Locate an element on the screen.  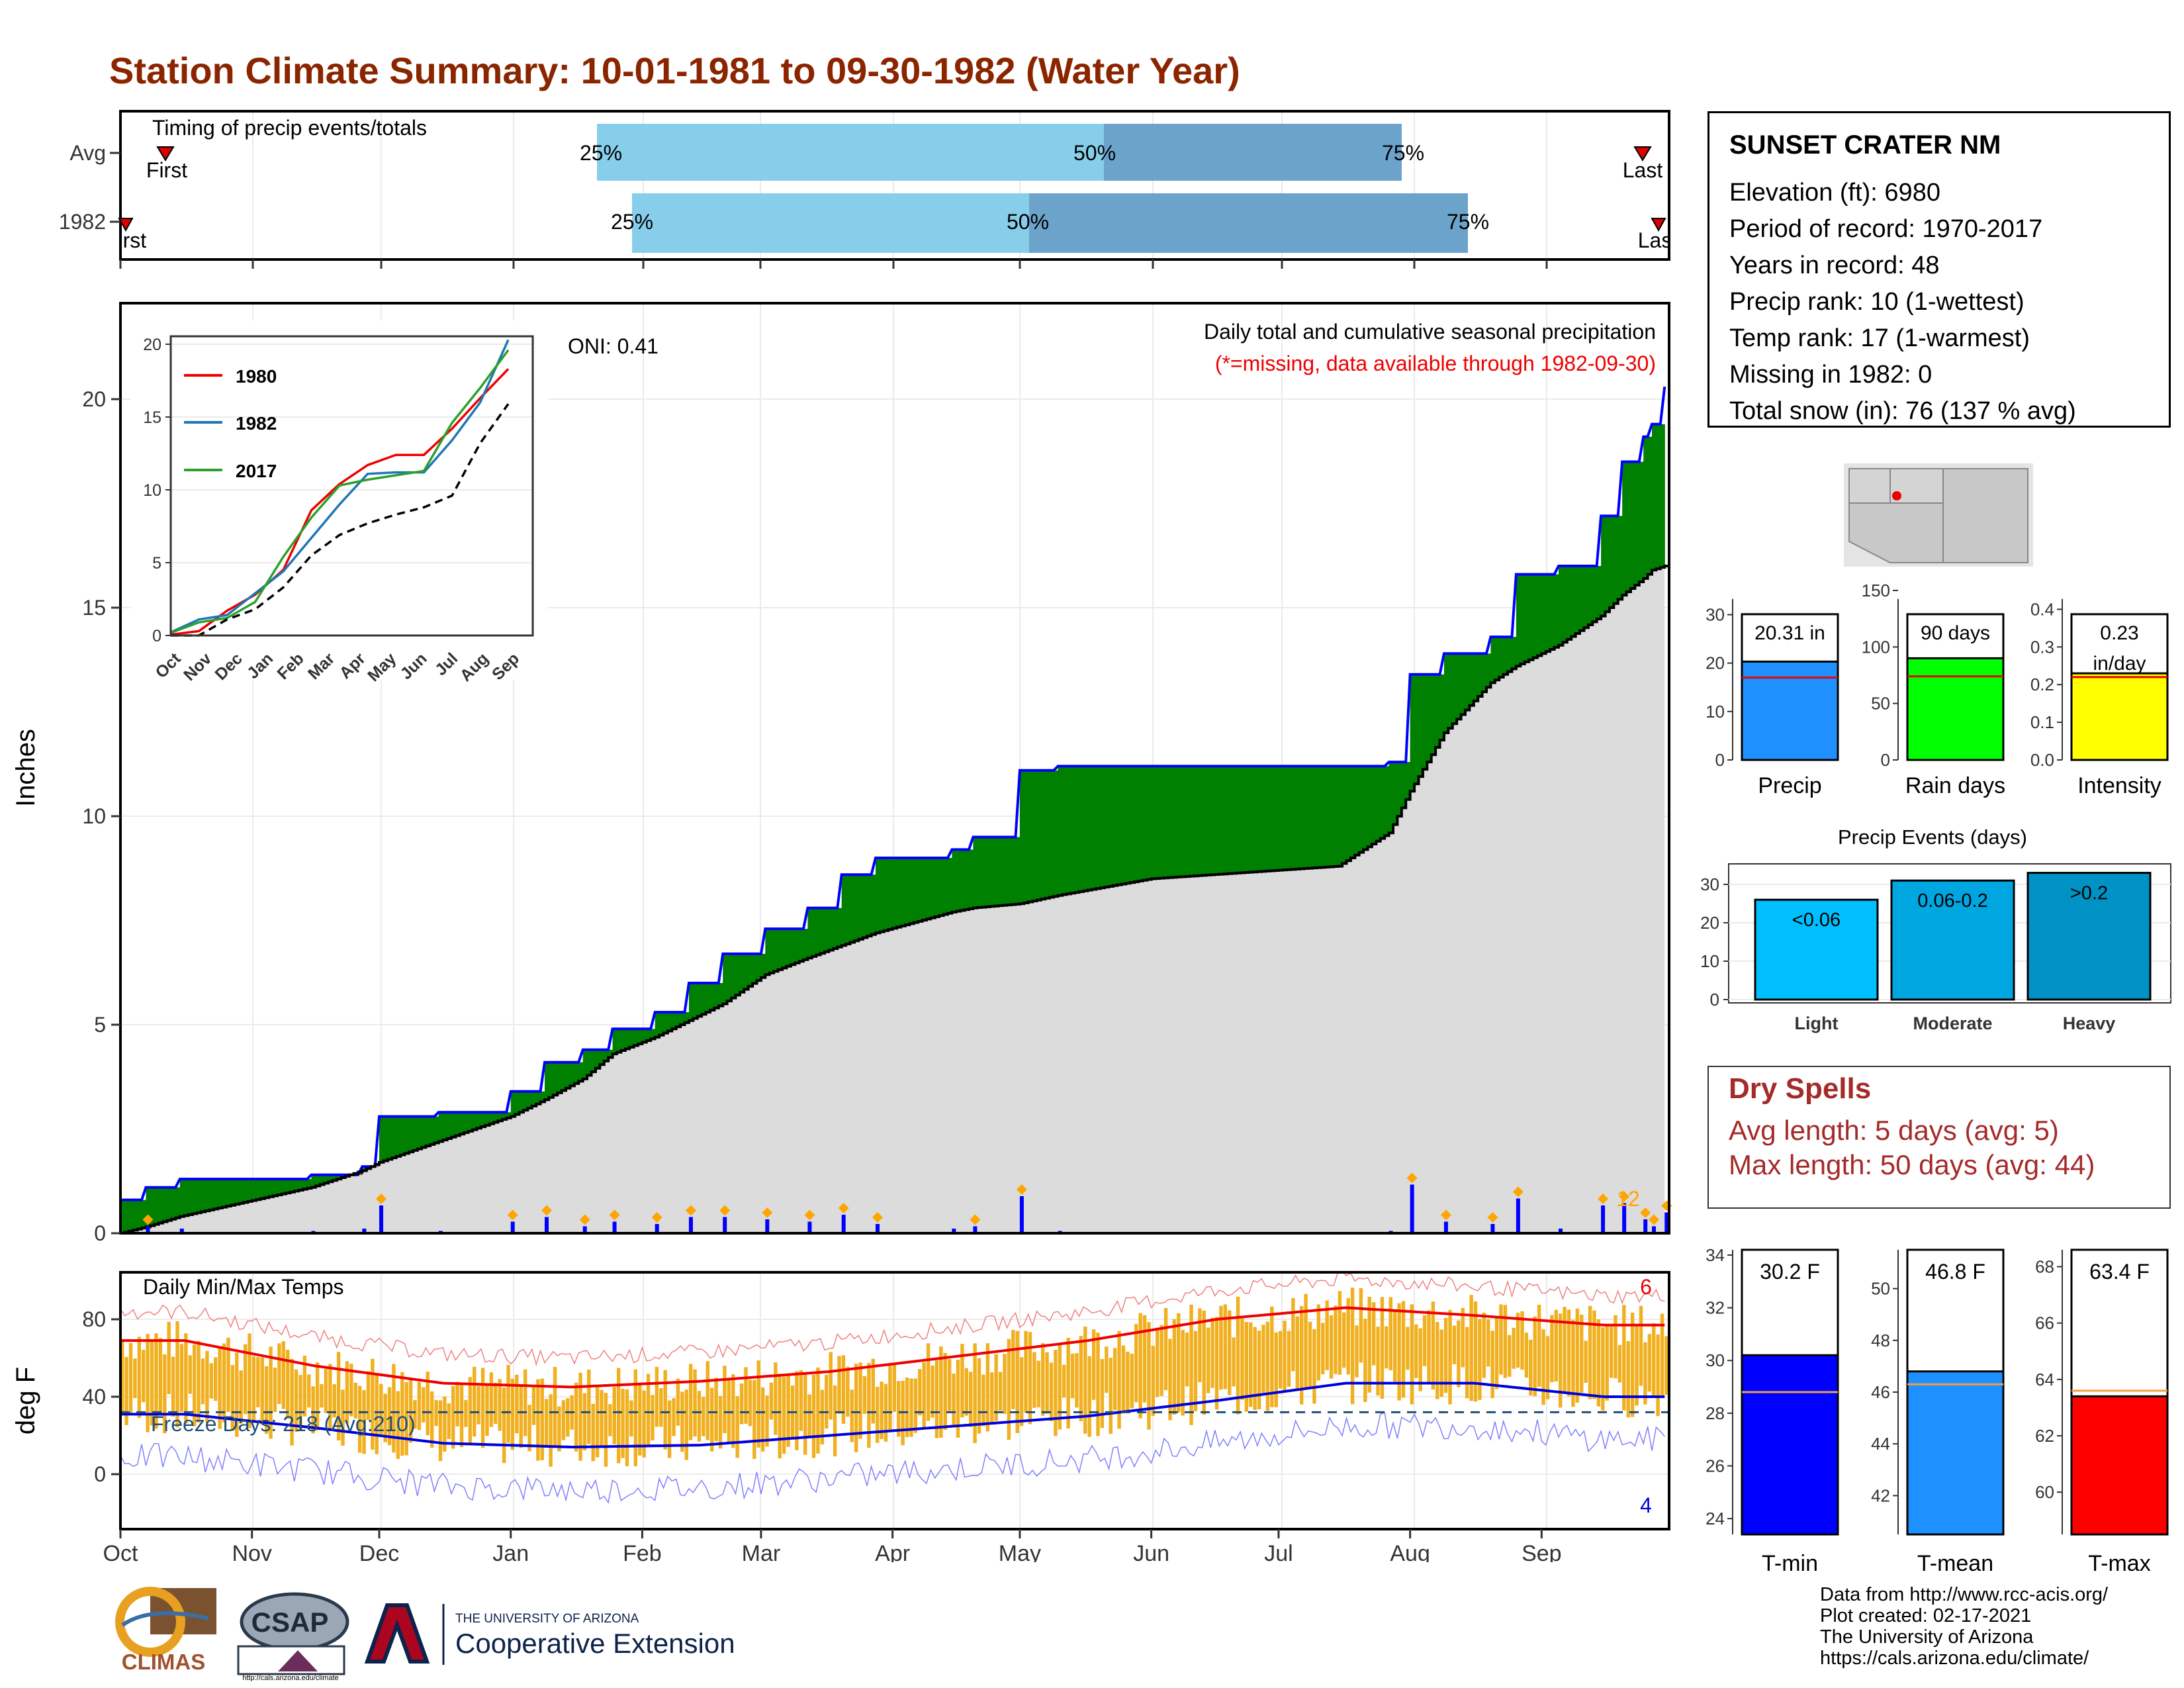
temp-summary-tick-label: 42 is located at coordinates (1880, 1495).